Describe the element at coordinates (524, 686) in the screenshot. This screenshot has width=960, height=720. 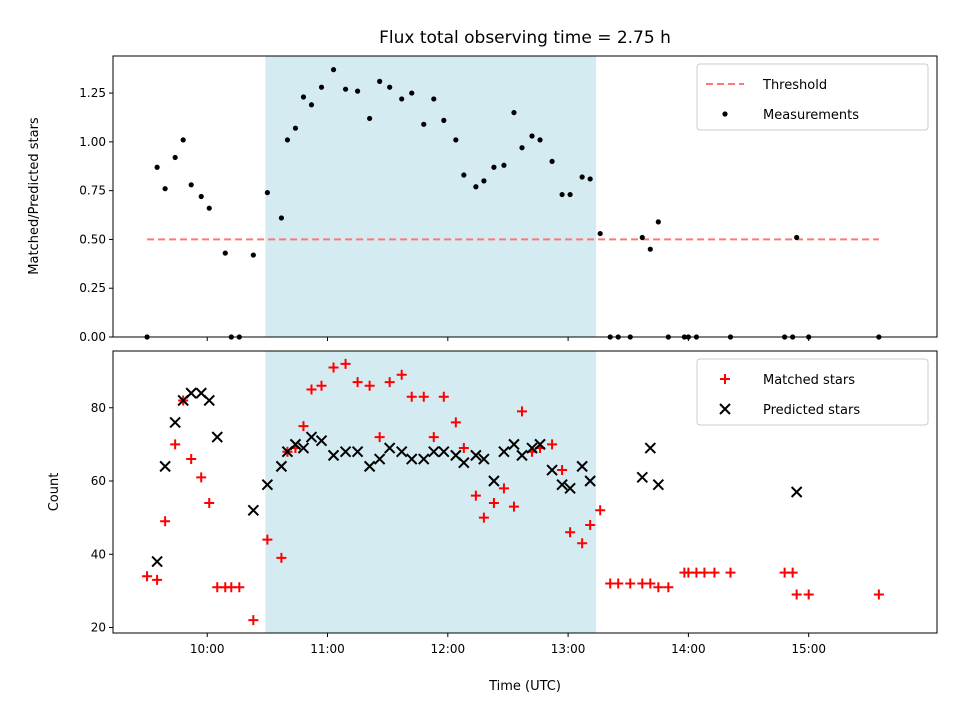
I see `x-axis-label: Time (UTC)` at that location.